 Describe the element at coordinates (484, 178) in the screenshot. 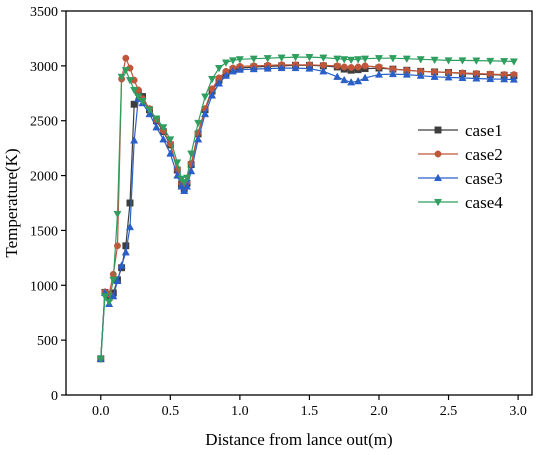

I see `legend-label: case3` at that location.